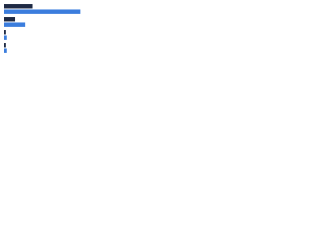 This screenshot has width=320, height=240. Describe the element at coordinates (42, 28) in the screenshot. I see `chart` at that location.